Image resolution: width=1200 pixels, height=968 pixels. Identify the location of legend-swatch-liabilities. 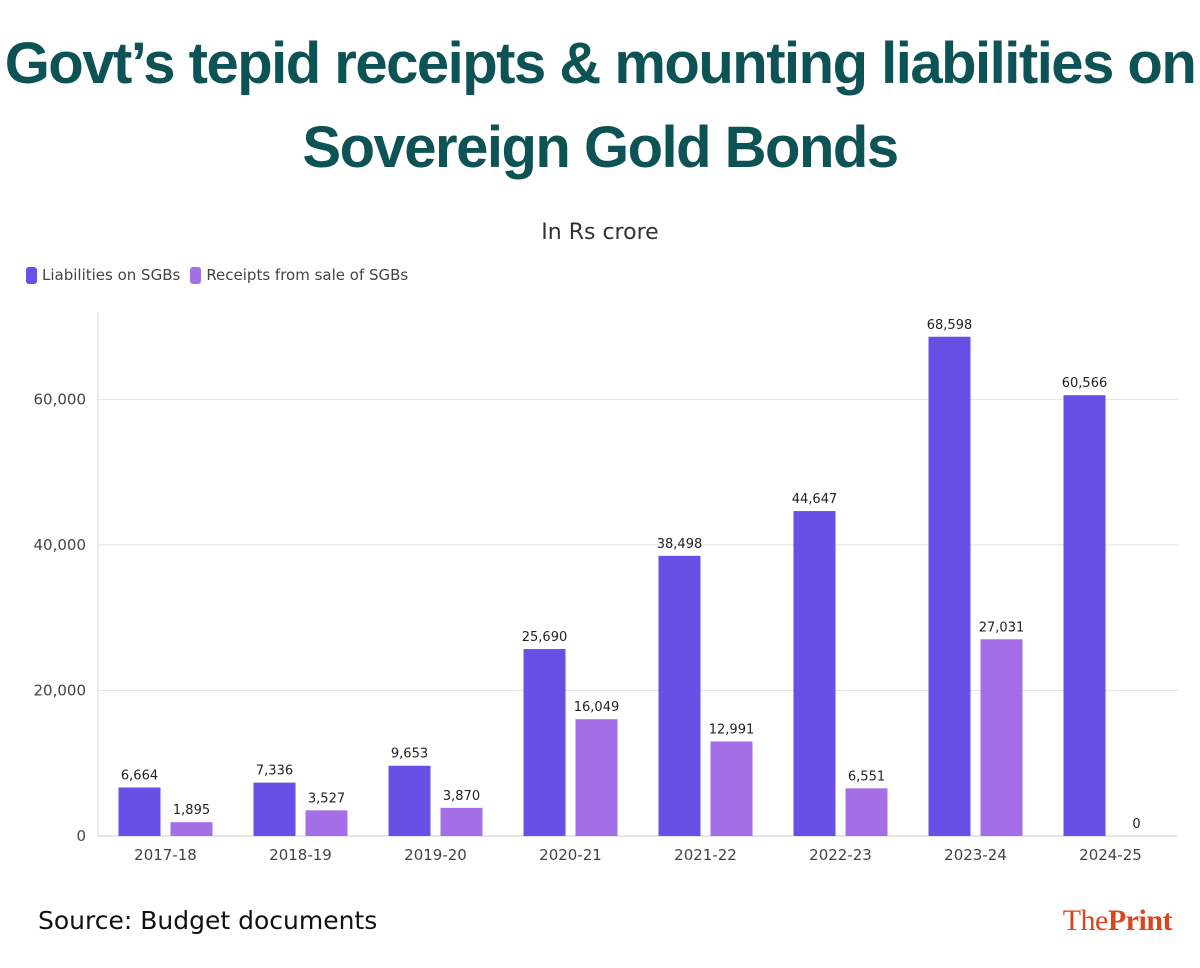
(31, 275).